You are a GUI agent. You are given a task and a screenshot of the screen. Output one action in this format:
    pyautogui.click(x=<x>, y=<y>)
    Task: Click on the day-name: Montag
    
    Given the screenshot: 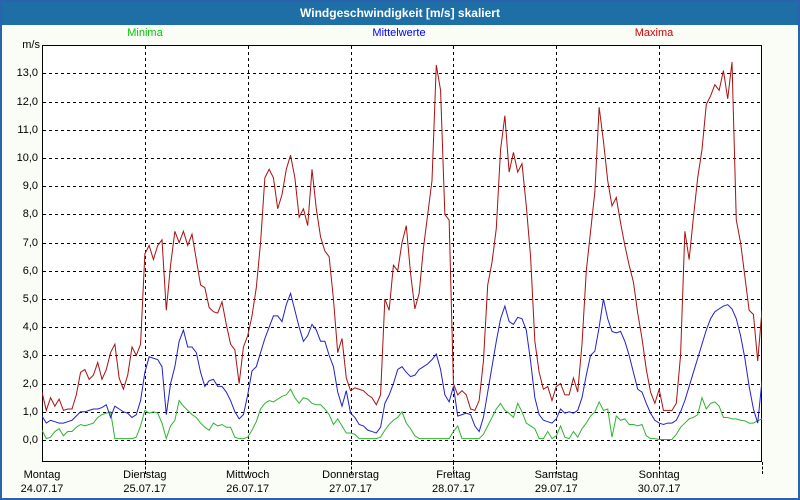 What is the action you would take?
    pyautogui.click(x=42, y=475)
    